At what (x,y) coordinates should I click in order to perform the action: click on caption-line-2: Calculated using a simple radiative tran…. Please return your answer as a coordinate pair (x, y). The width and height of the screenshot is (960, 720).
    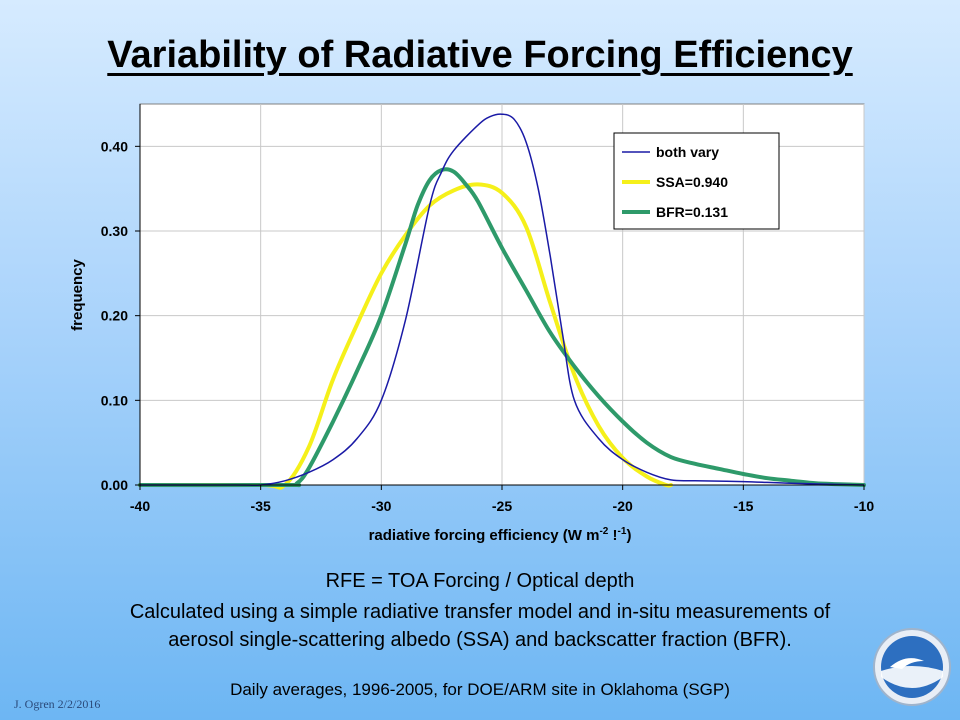
    Looking at the image, I should click on (480, 612).